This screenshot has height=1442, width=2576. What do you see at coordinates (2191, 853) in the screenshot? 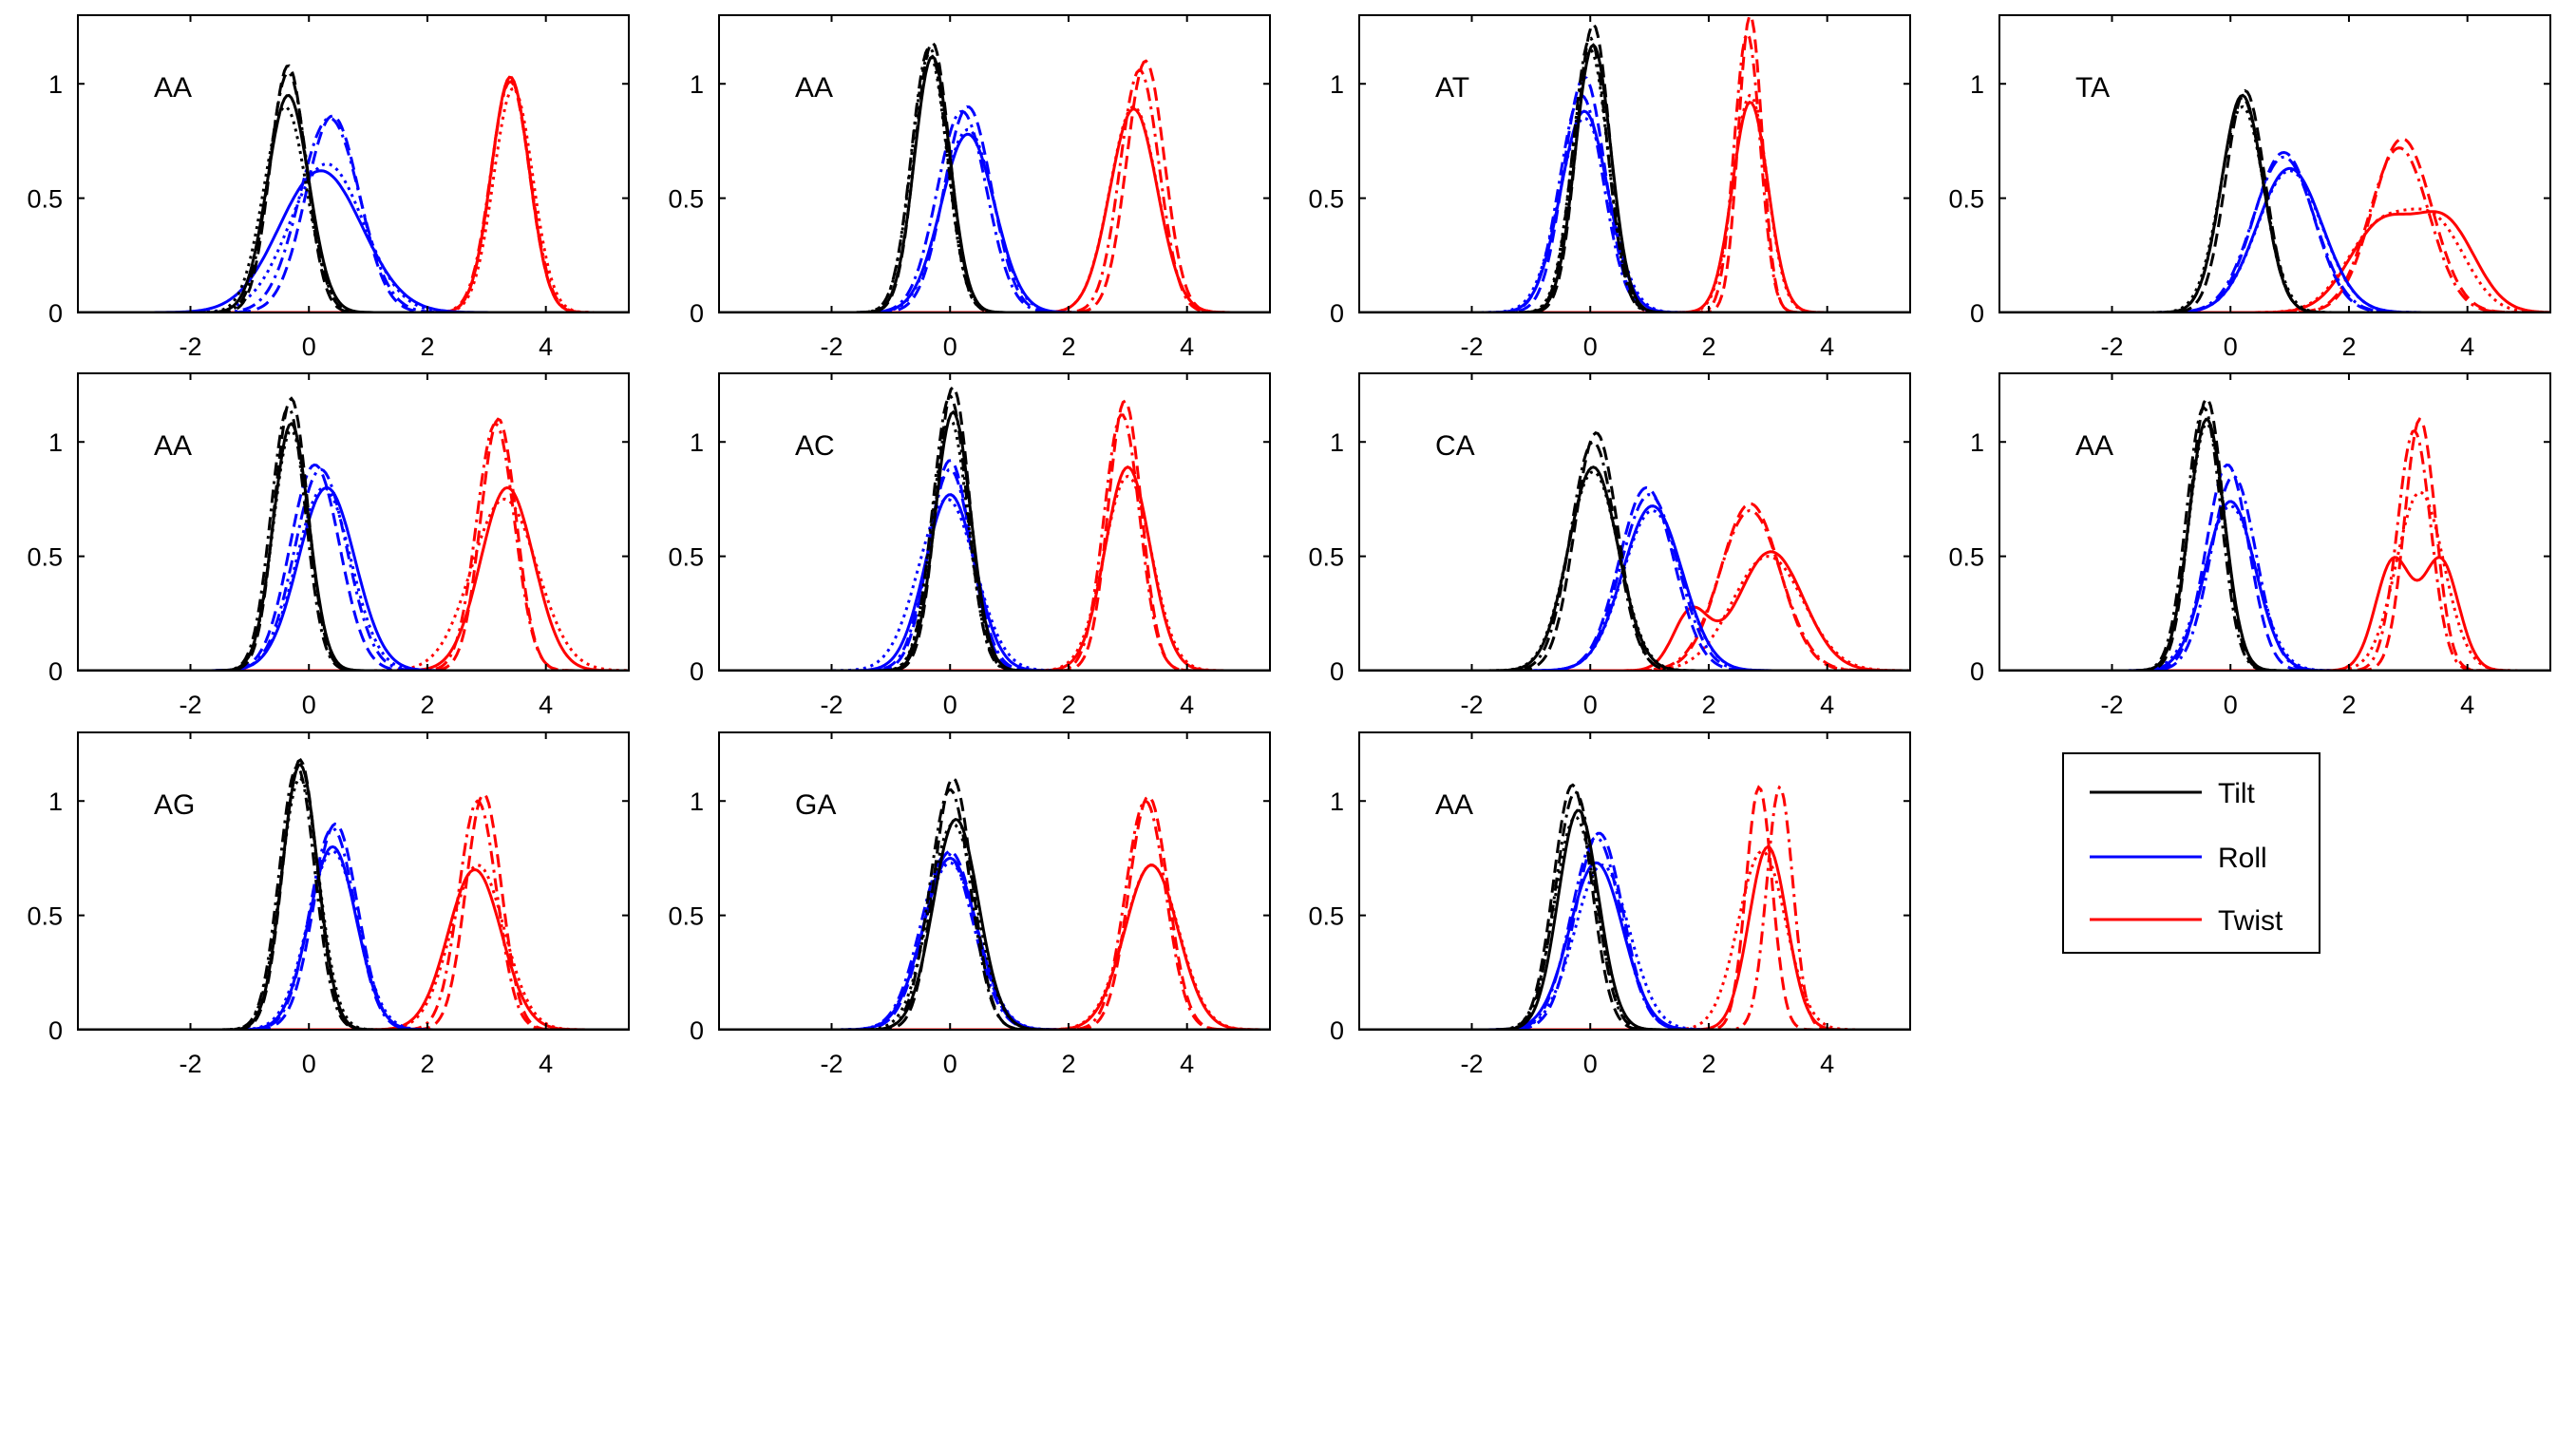
I see `legend: Tilt Roll Twist` at bounding box center [2191, 853].